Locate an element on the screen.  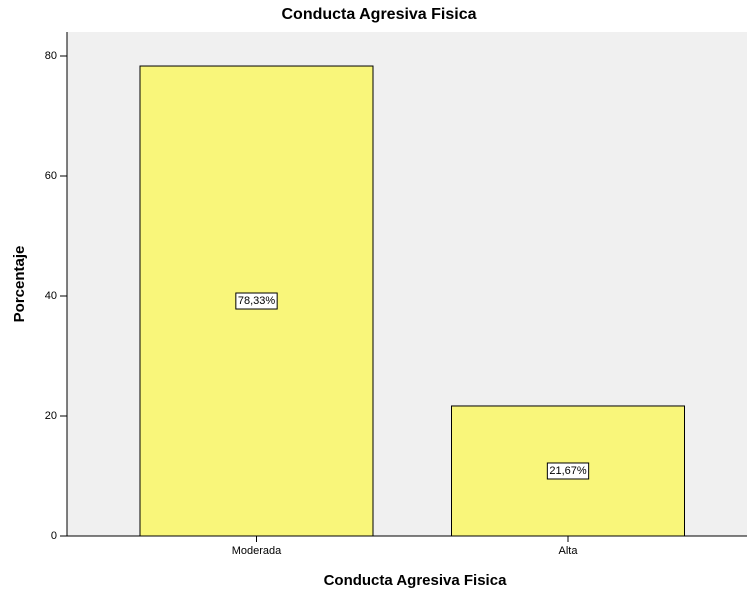
x-tick-label: Alta is located at coordinates (569, 551).